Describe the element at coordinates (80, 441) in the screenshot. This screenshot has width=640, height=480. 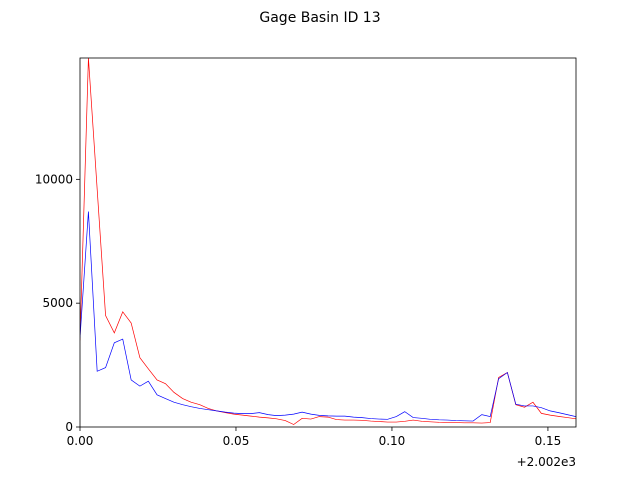
I see `x-tick-label: 0.00` at that location.